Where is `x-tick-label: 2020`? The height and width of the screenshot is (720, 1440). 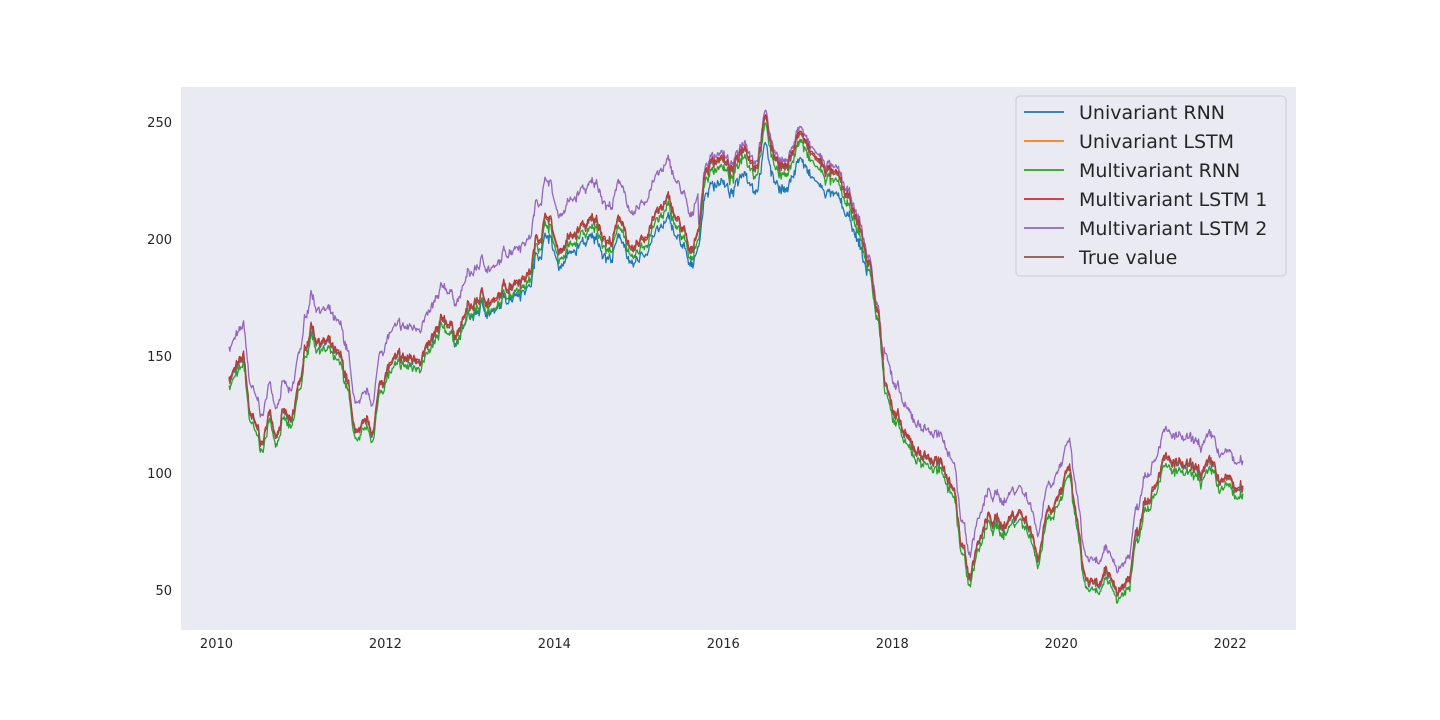
x-tick-label: 2020 is located at coordinates (1061, 644).